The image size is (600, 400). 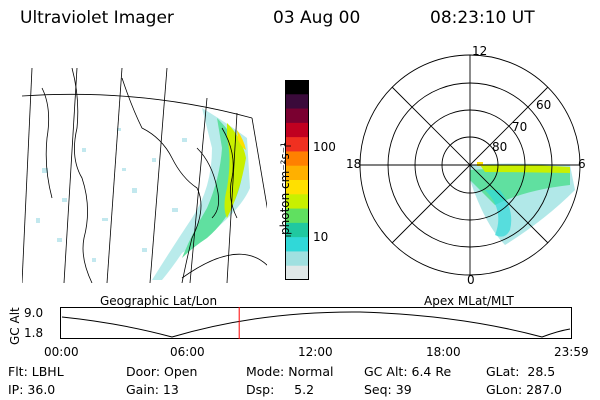 What do you see at coordinates (36, 371) in the screenshot?
I see `info-flt: Flt: LBHL` at bounding box center [36, 371].